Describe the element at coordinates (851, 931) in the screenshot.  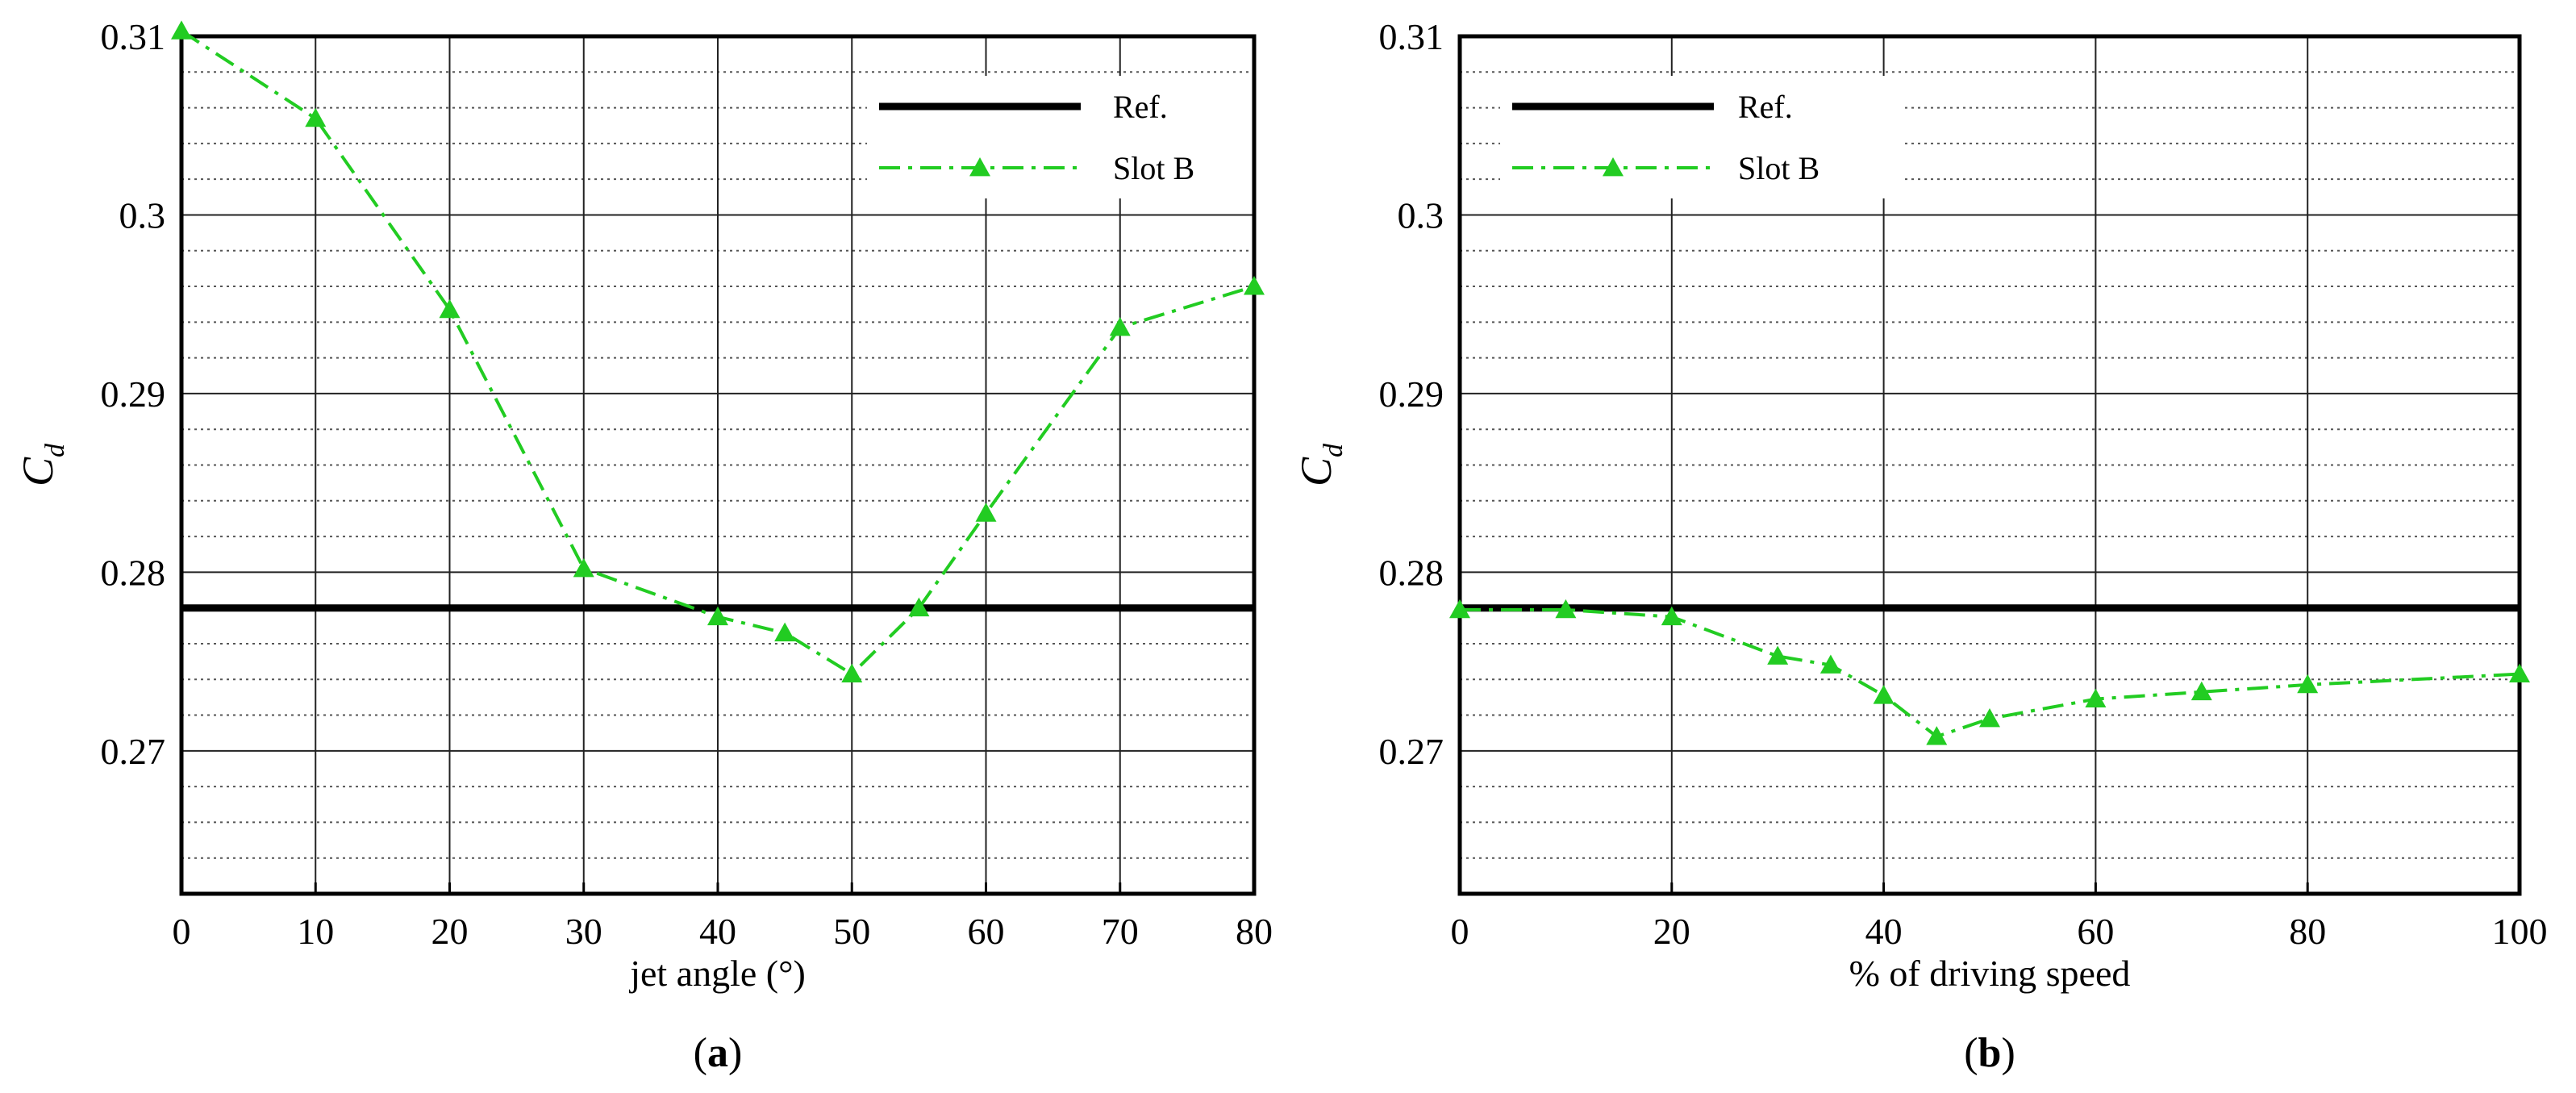
I see `x-tick-label: 50` at that location.